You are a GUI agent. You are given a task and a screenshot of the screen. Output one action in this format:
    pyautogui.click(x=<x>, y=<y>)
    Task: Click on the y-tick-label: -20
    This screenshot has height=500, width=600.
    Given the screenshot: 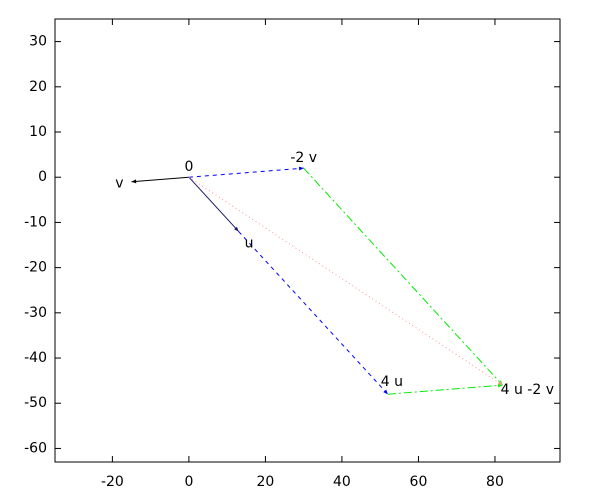 What is the action you would take?
    pyautogui.click(x=35, y=268)
    